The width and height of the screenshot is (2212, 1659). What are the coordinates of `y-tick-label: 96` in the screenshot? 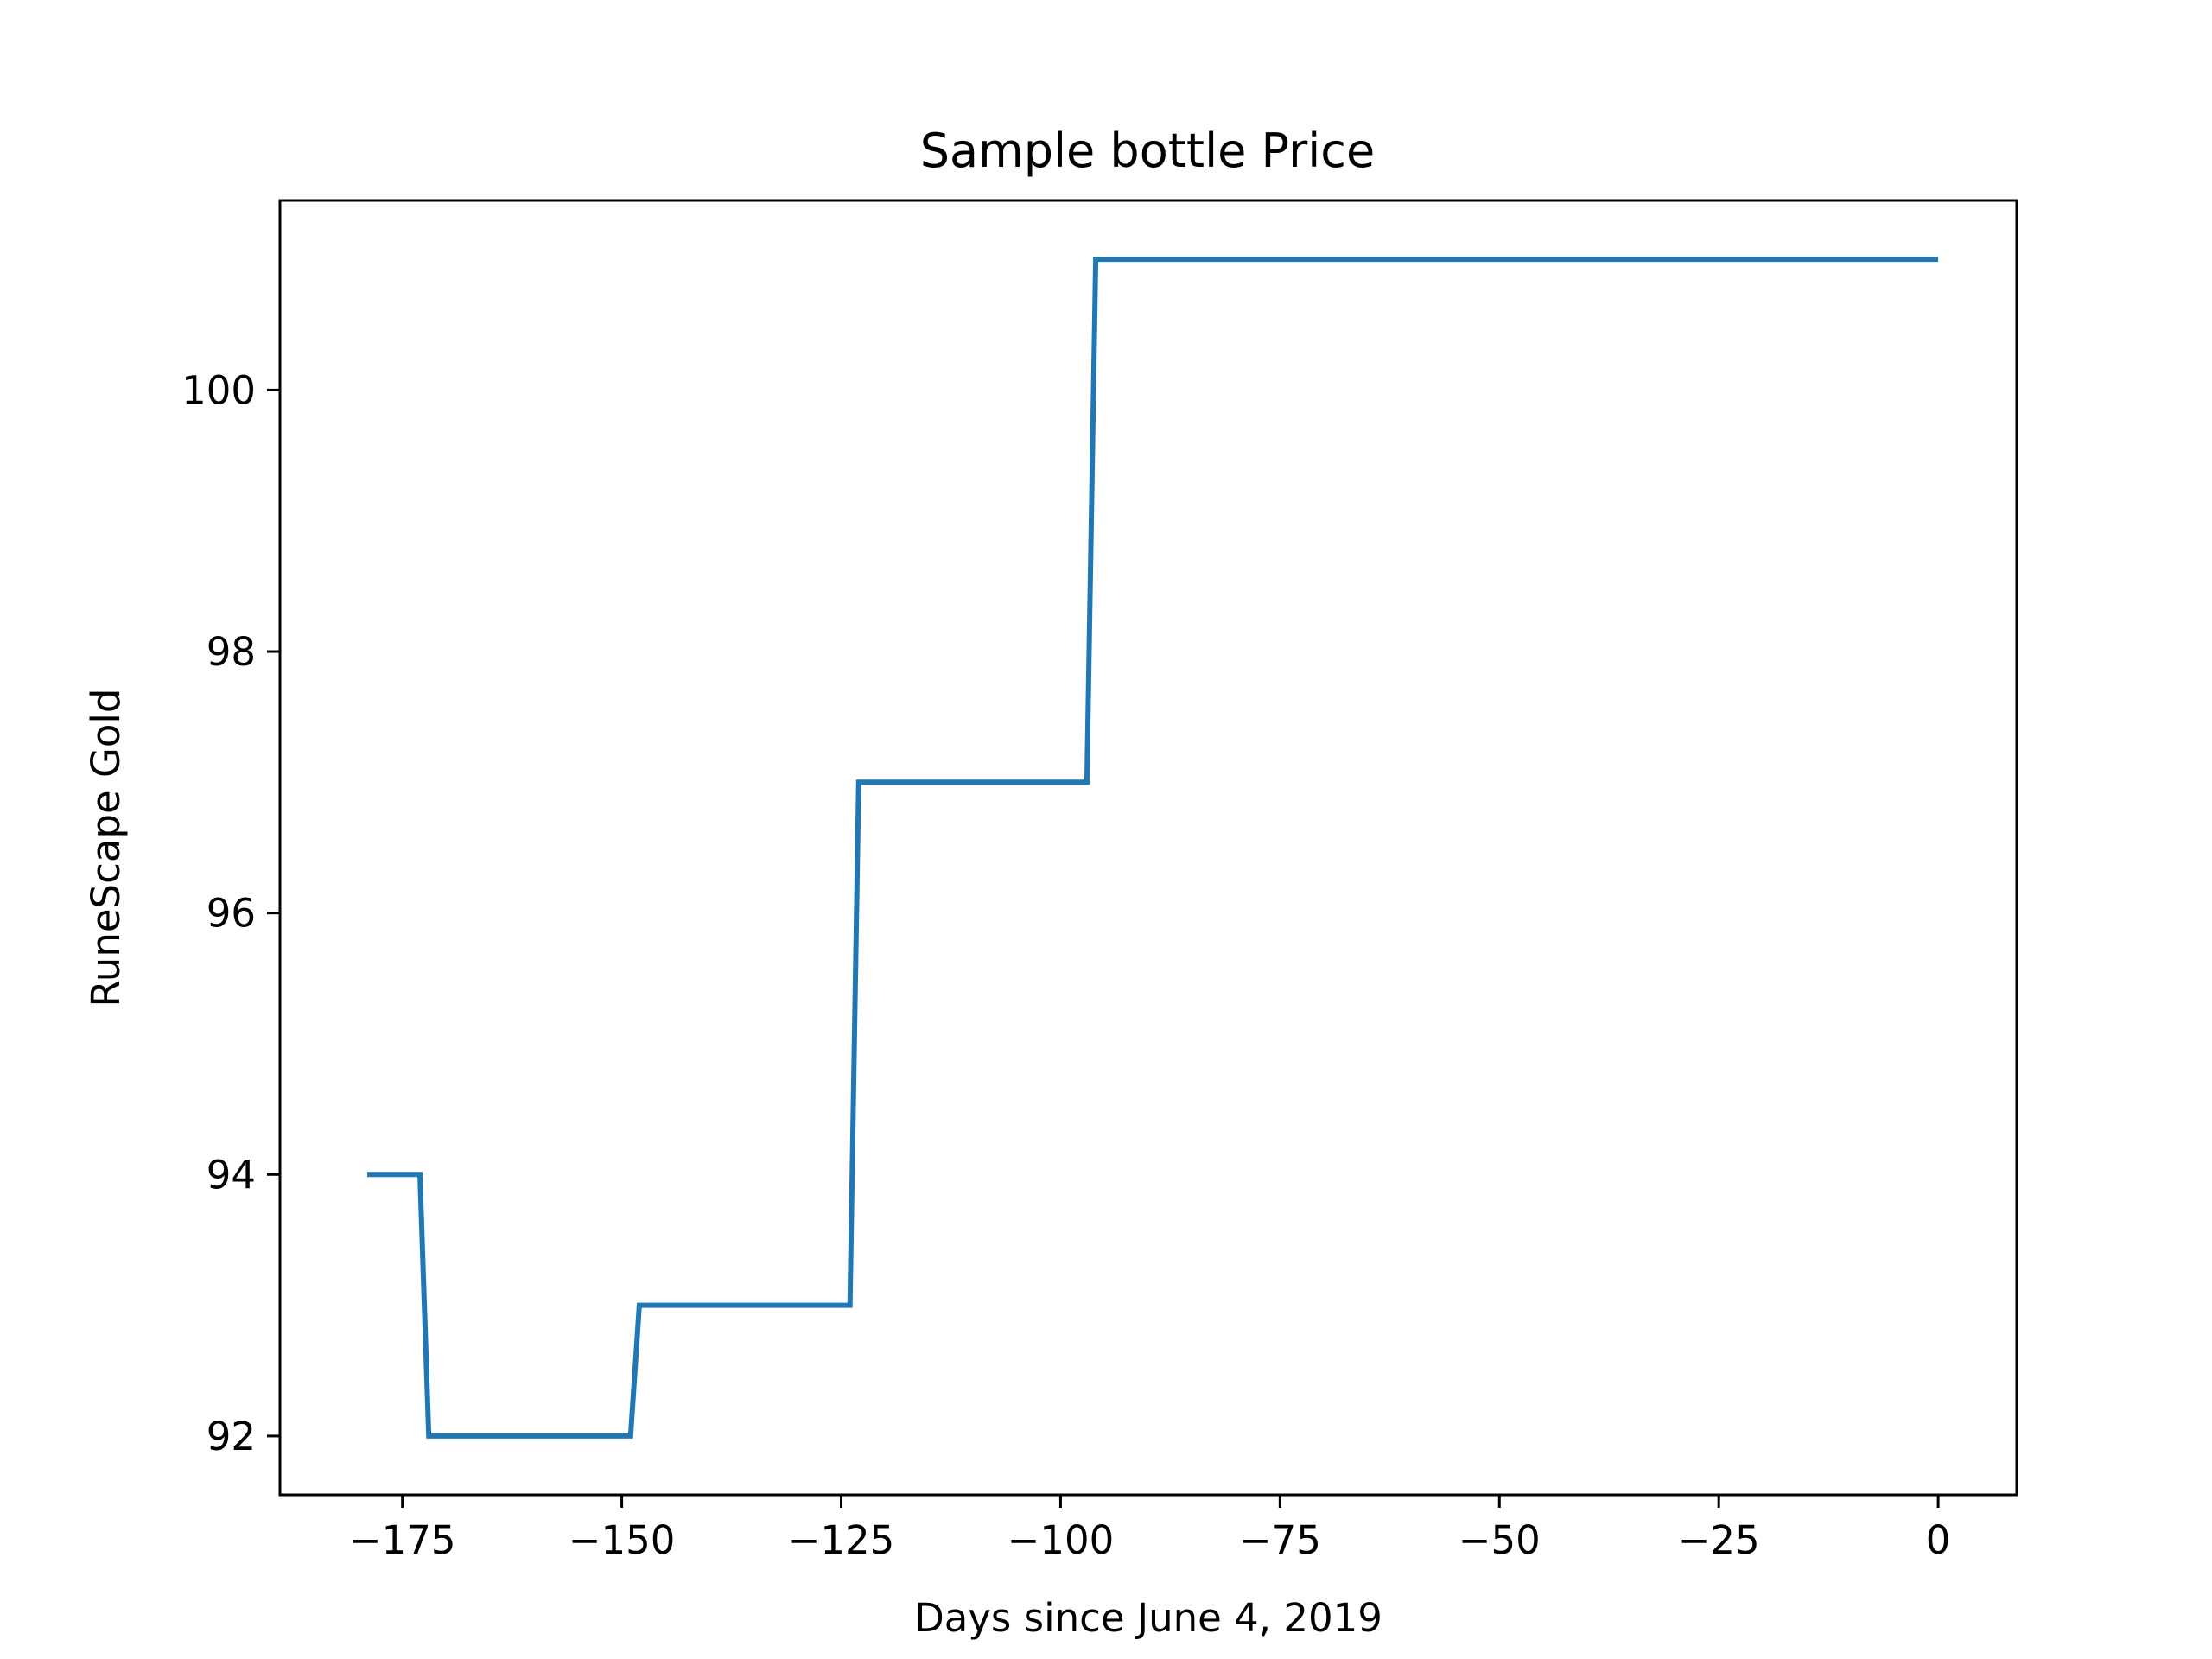 It's located at (232, 914).